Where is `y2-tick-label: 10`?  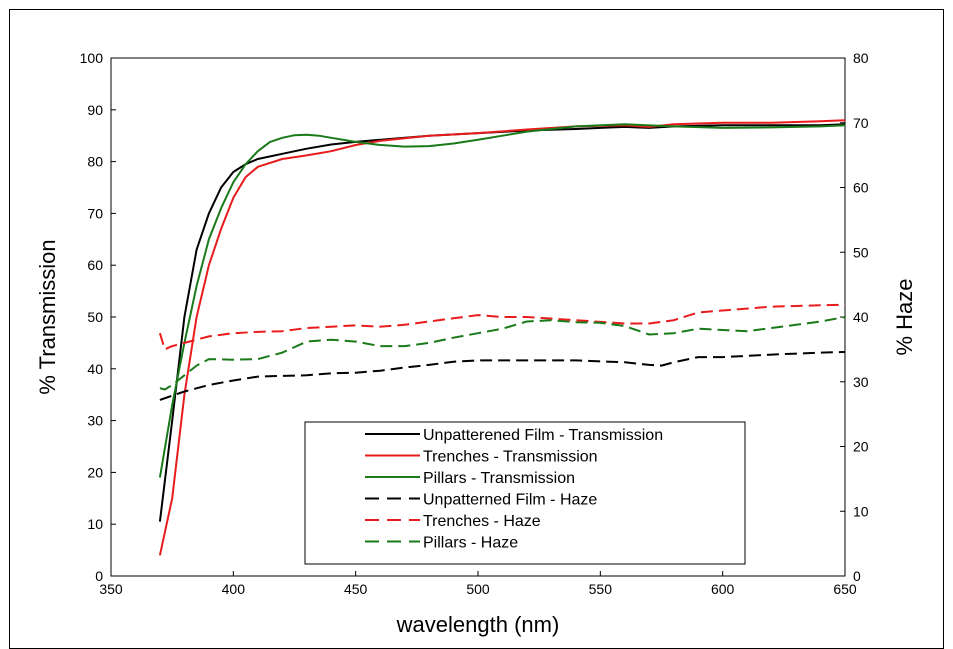 y2-tick-label: 10 is located at coordinates (861, 511).